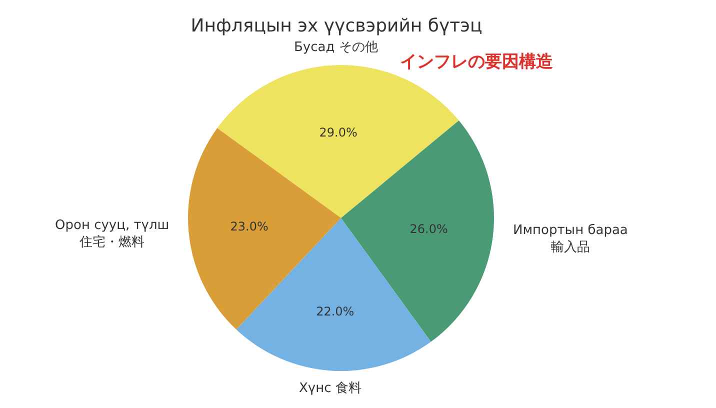 This screenshot has height=408, width=716. I want to click on text: インフレの要因構造, so click(476, 62).